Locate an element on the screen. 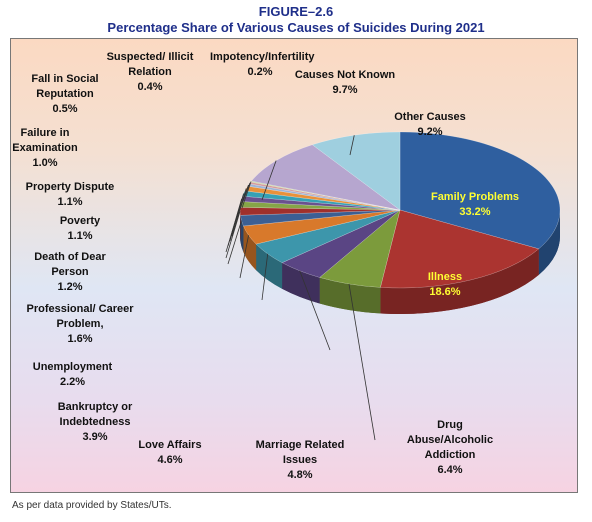  data-label: Poverty 1.1% is located at coordinates (80, 229).